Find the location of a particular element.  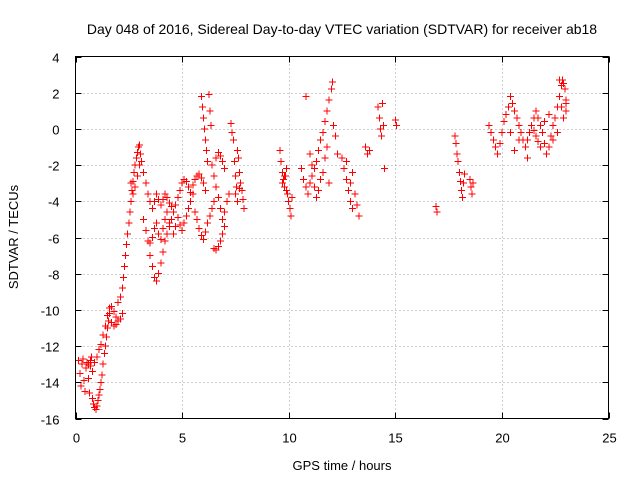

x-tick-labels: 0 5 10 15 20 25 is located at coordinates (345, 438).